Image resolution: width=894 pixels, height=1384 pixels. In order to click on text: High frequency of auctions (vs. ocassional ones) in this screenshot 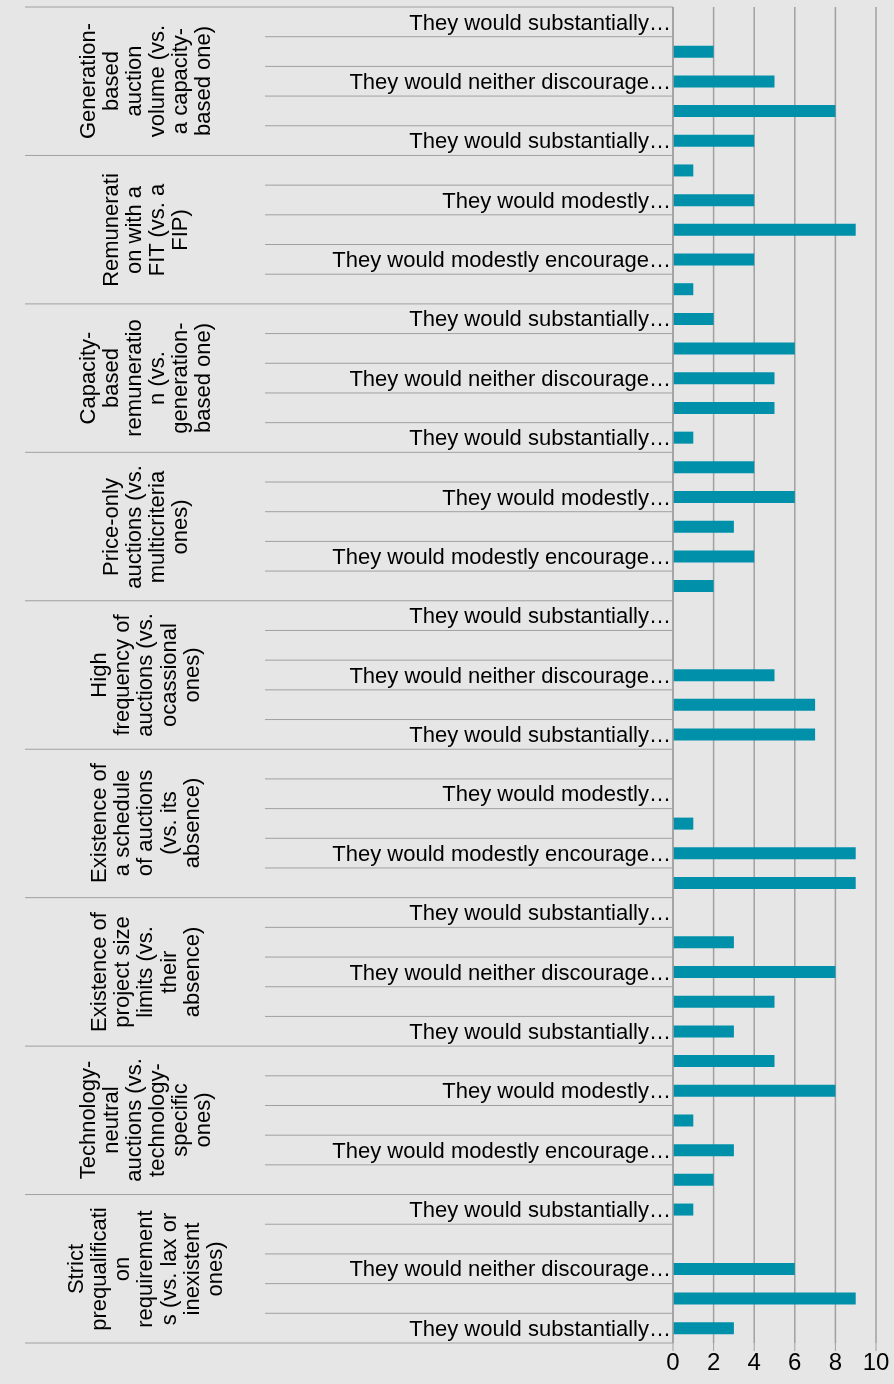, I will do `click(145, 675)`.